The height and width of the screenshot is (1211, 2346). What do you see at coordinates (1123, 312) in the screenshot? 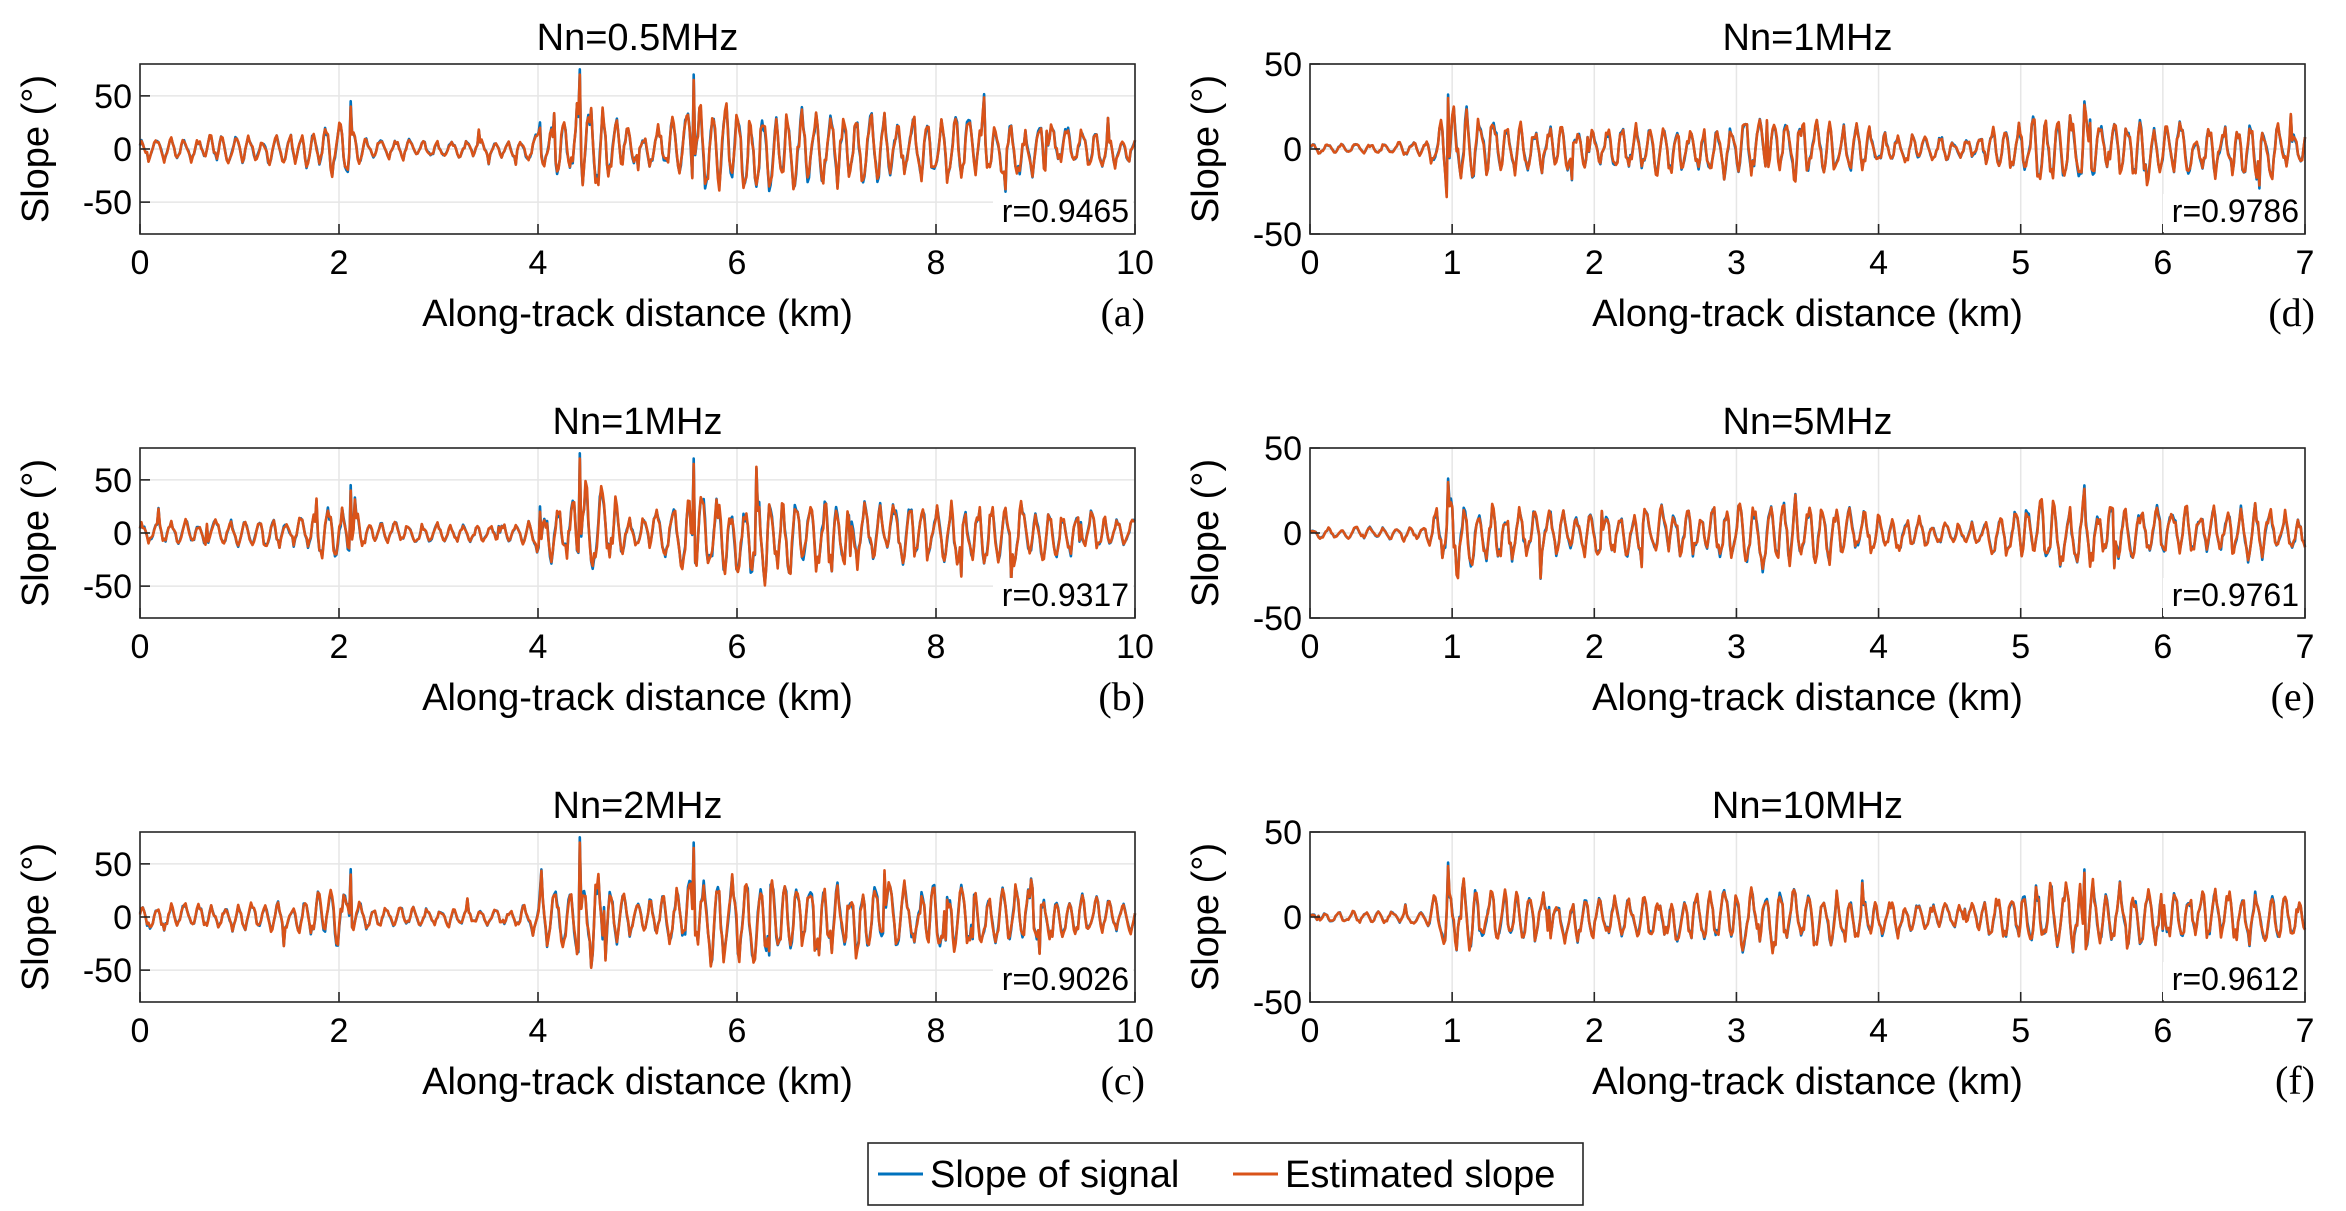
I see `panel-label: (a)` at bounding box center [1123, 312].